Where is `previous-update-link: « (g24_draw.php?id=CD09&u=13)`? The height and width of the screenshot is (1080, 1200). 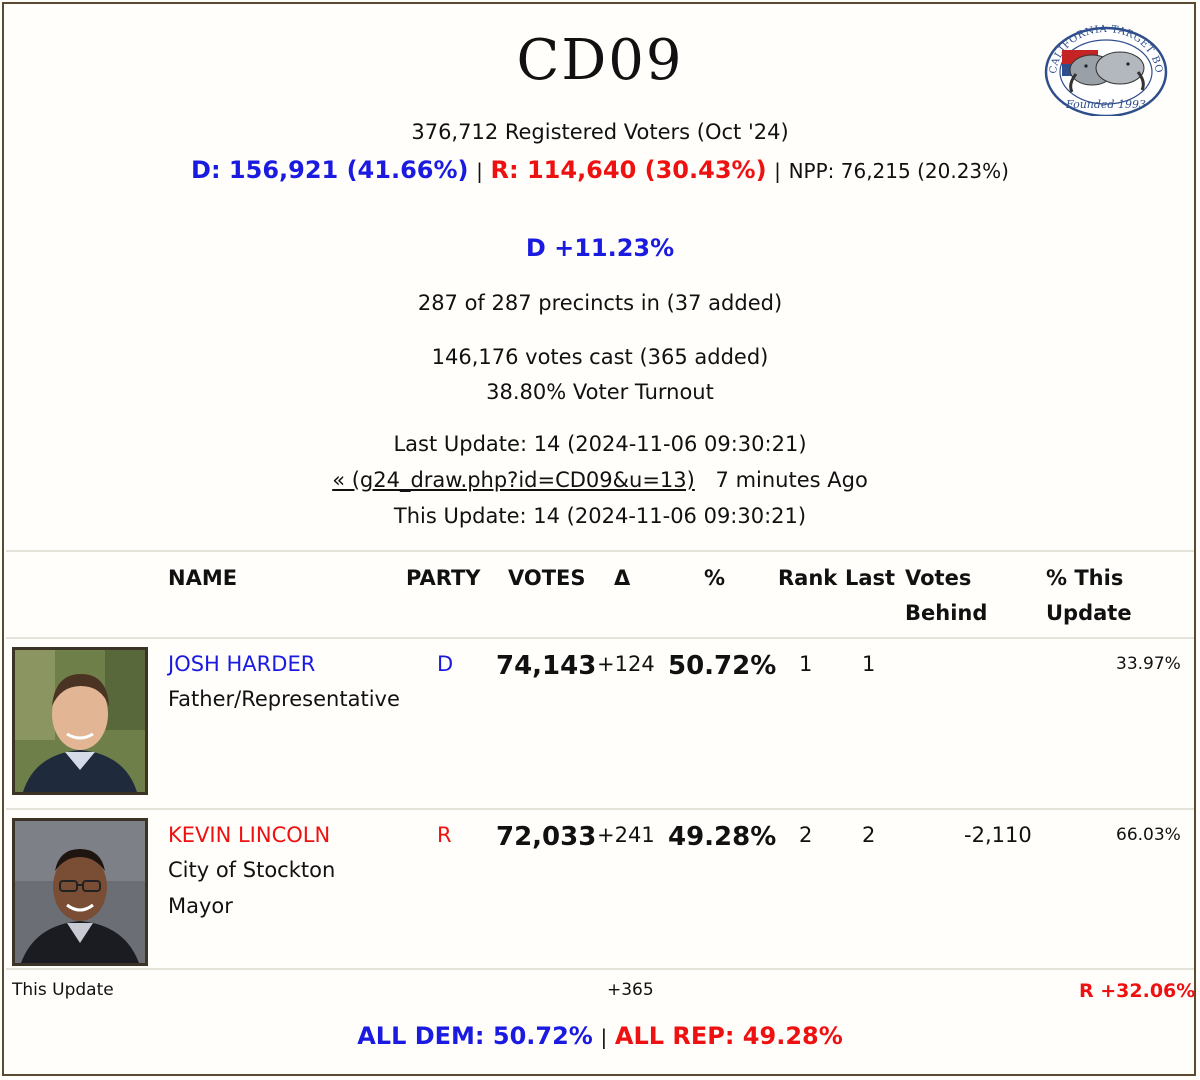
previous-update-link: « (g24_draw.php?id=CD09&u=13) is located at coordinates (513, 480).